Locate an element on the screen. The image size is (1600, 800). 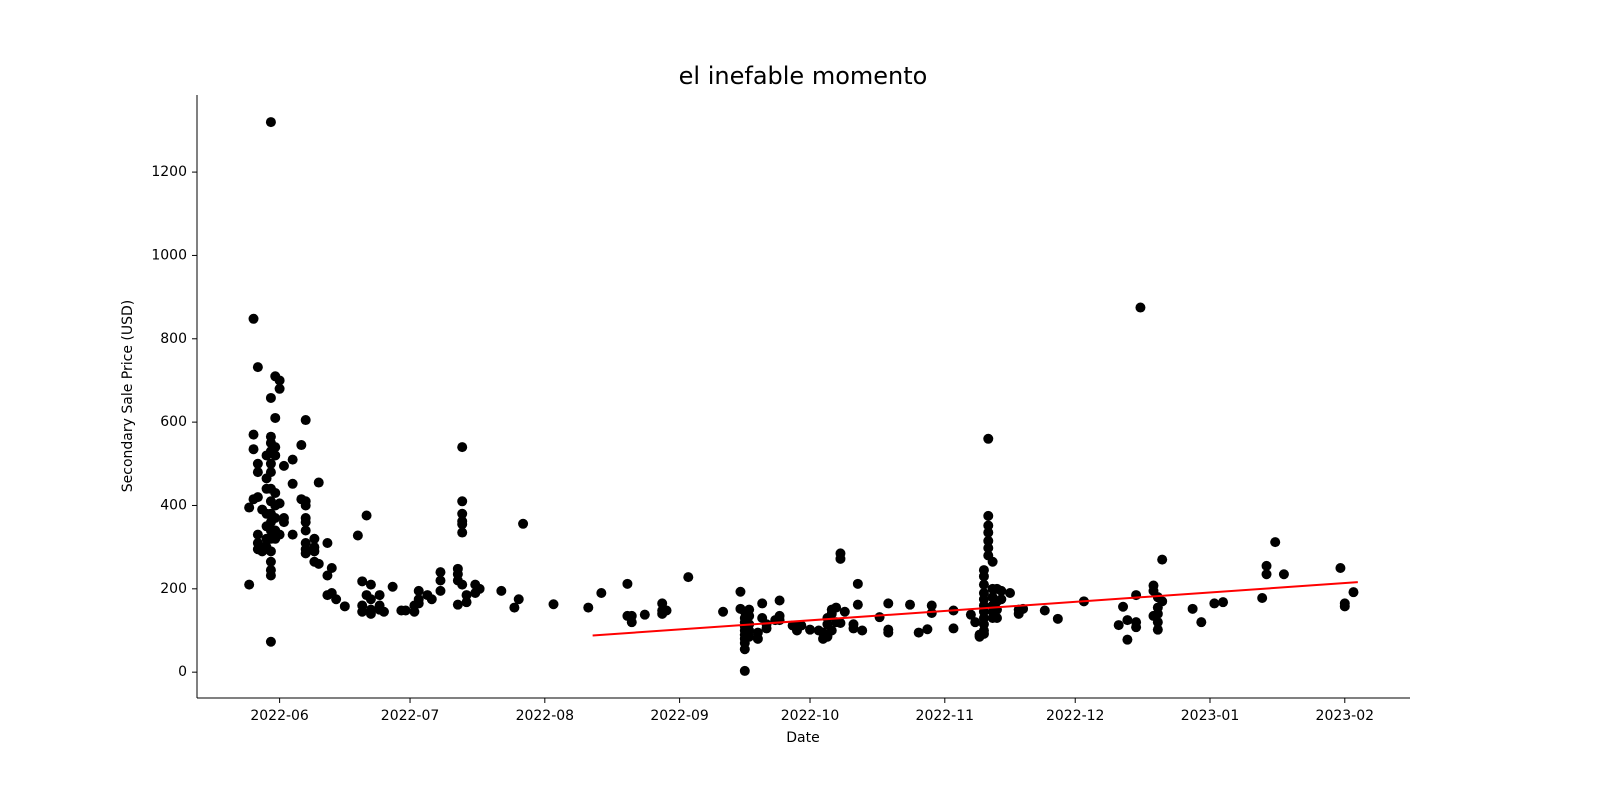
x-tick-label: 2022-09 is located at coordinates (679, 716).